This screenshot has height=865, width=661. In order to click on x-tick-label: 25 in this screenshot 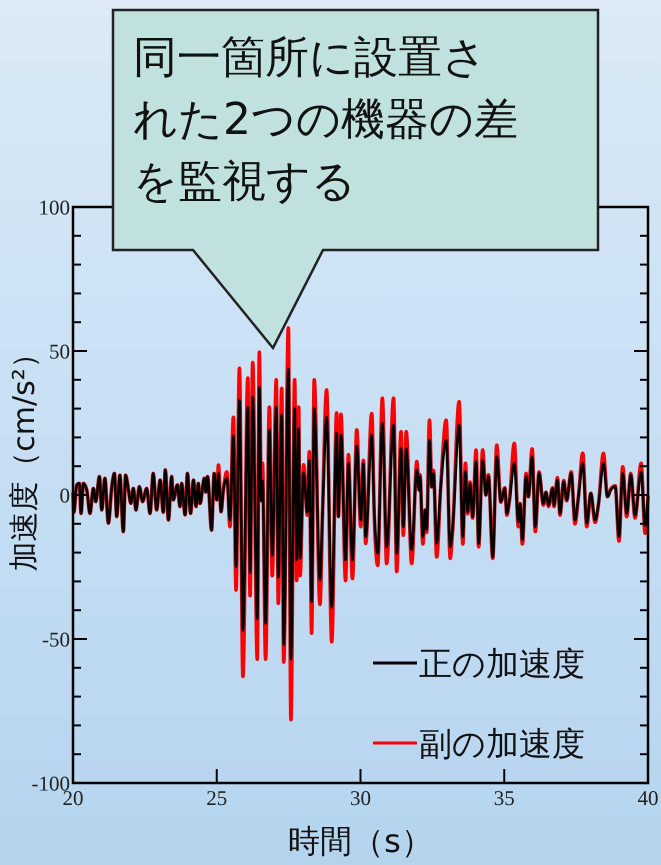, I will do `click(217, 798)`.